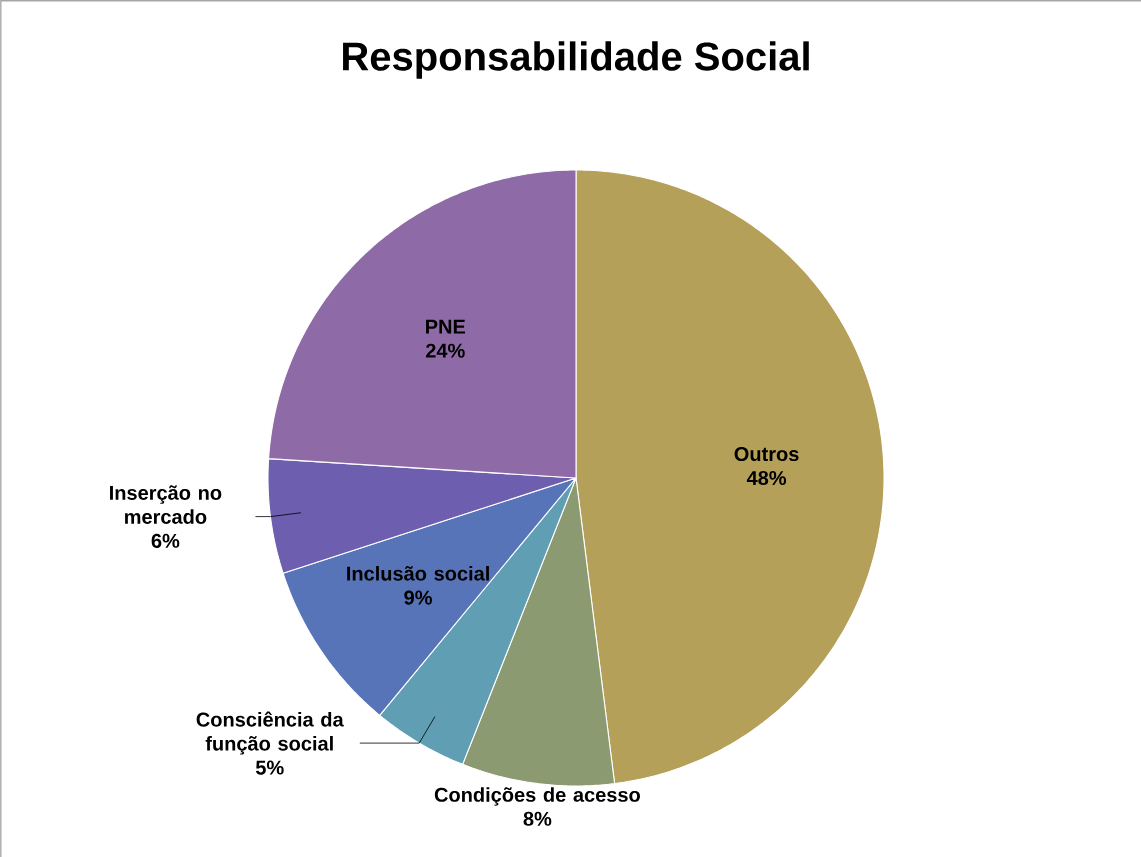 This screenshot has height=857, width=1141. What do you see at coordinates (446, 326) in the screenshot?
I see `slice-label: PNE` at bounding box center [446, 326].